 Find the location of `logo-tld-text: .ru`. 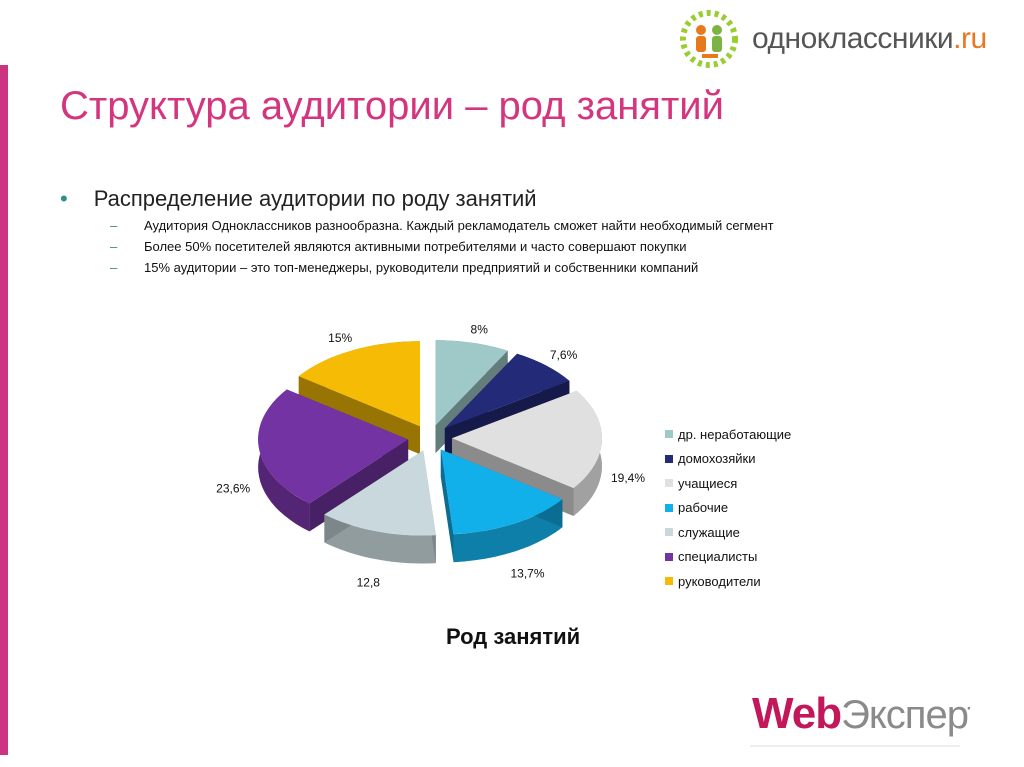

logo-tld-text: .ru is located at coordinates (970, 38).